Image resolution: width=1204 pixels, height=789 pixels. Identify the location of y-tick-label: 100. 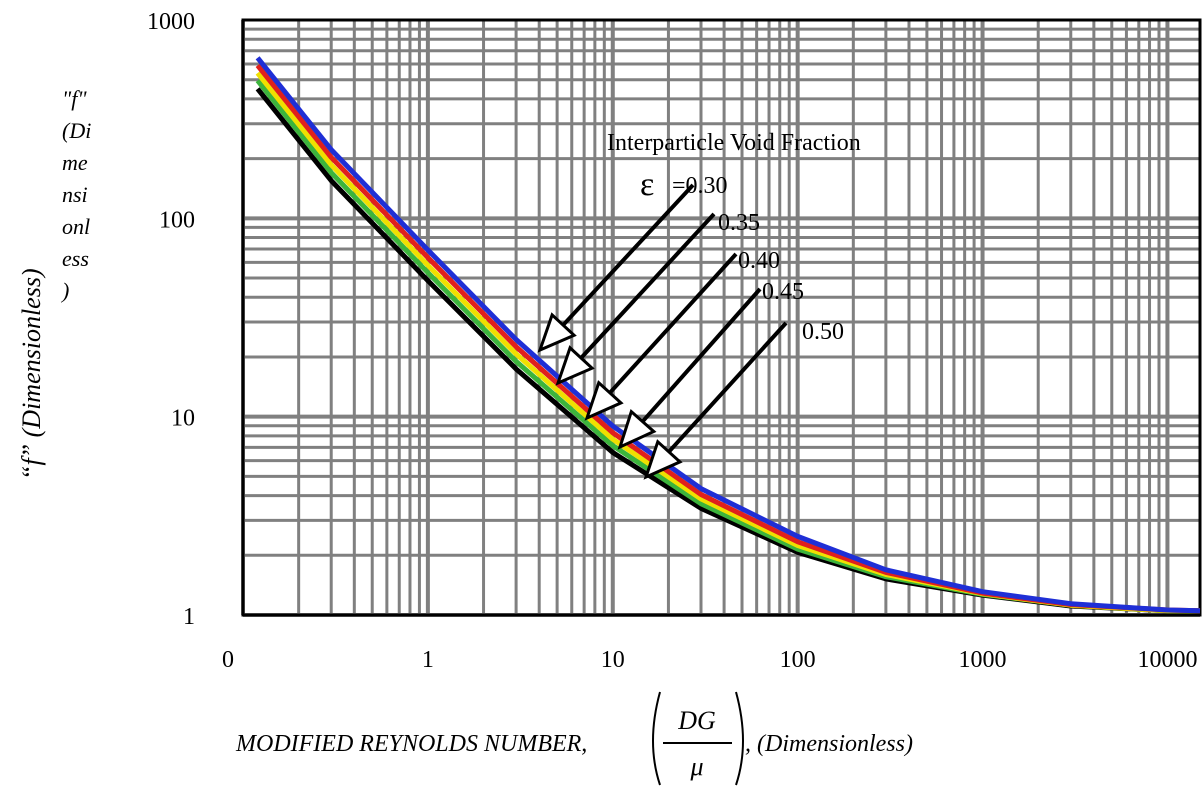
(177, 220).